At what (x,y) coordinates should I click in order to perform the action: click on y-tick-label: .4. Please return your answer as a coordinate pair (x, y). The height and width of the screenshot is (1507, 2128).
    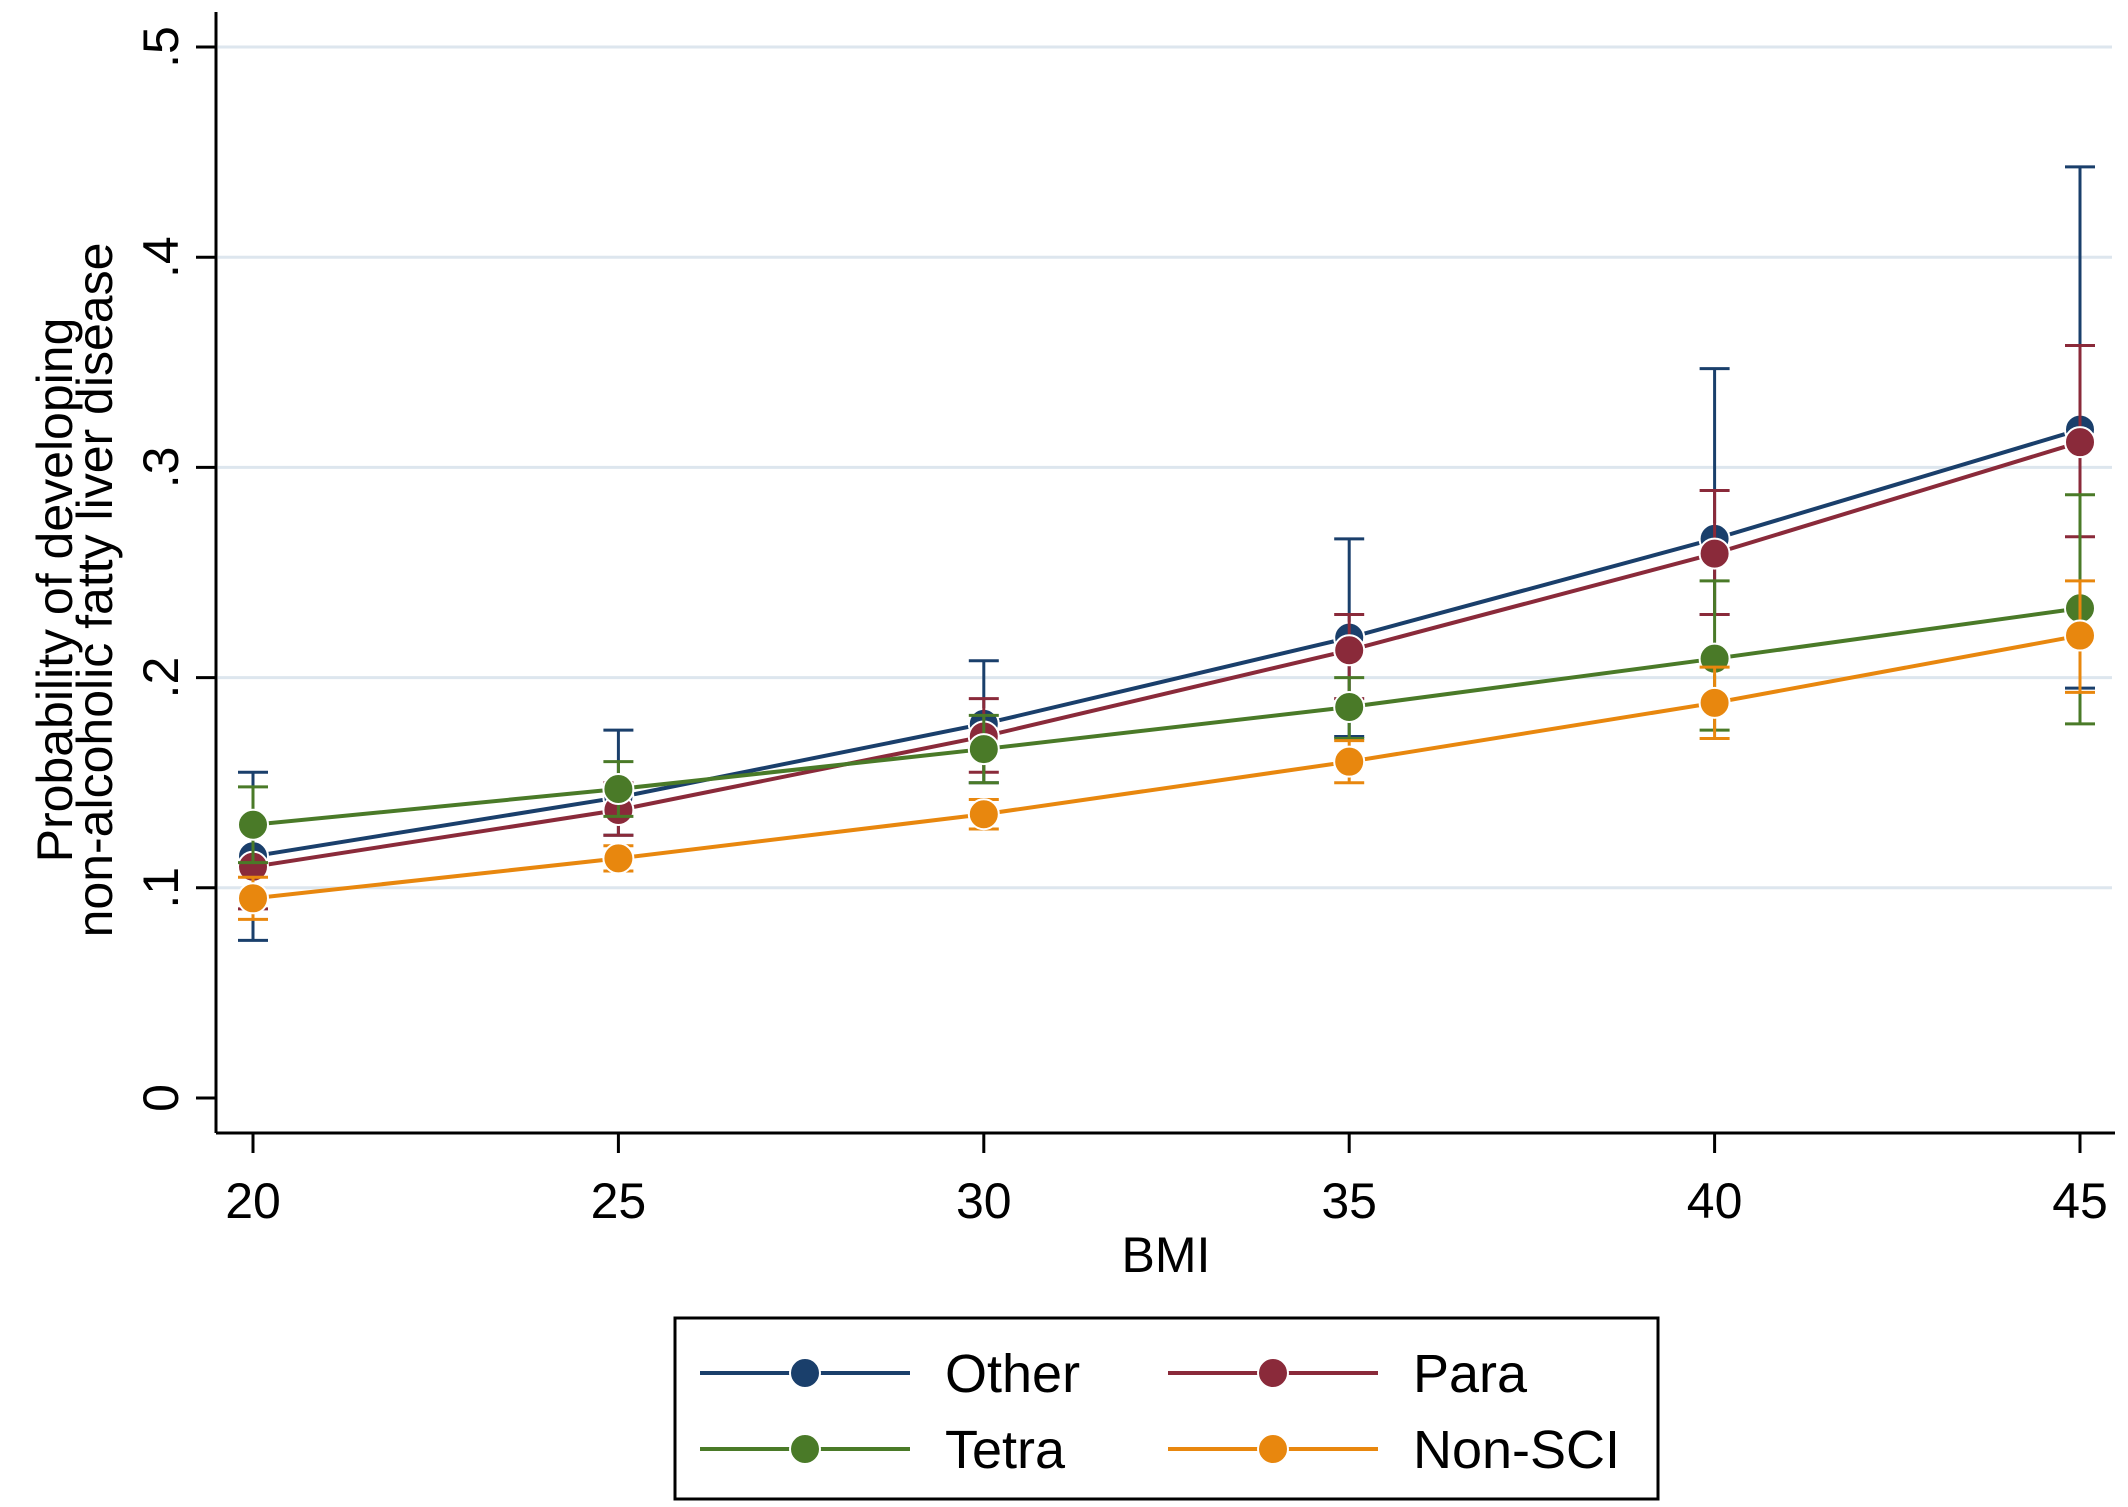
    Looking at the image, I should click on (161, 257).